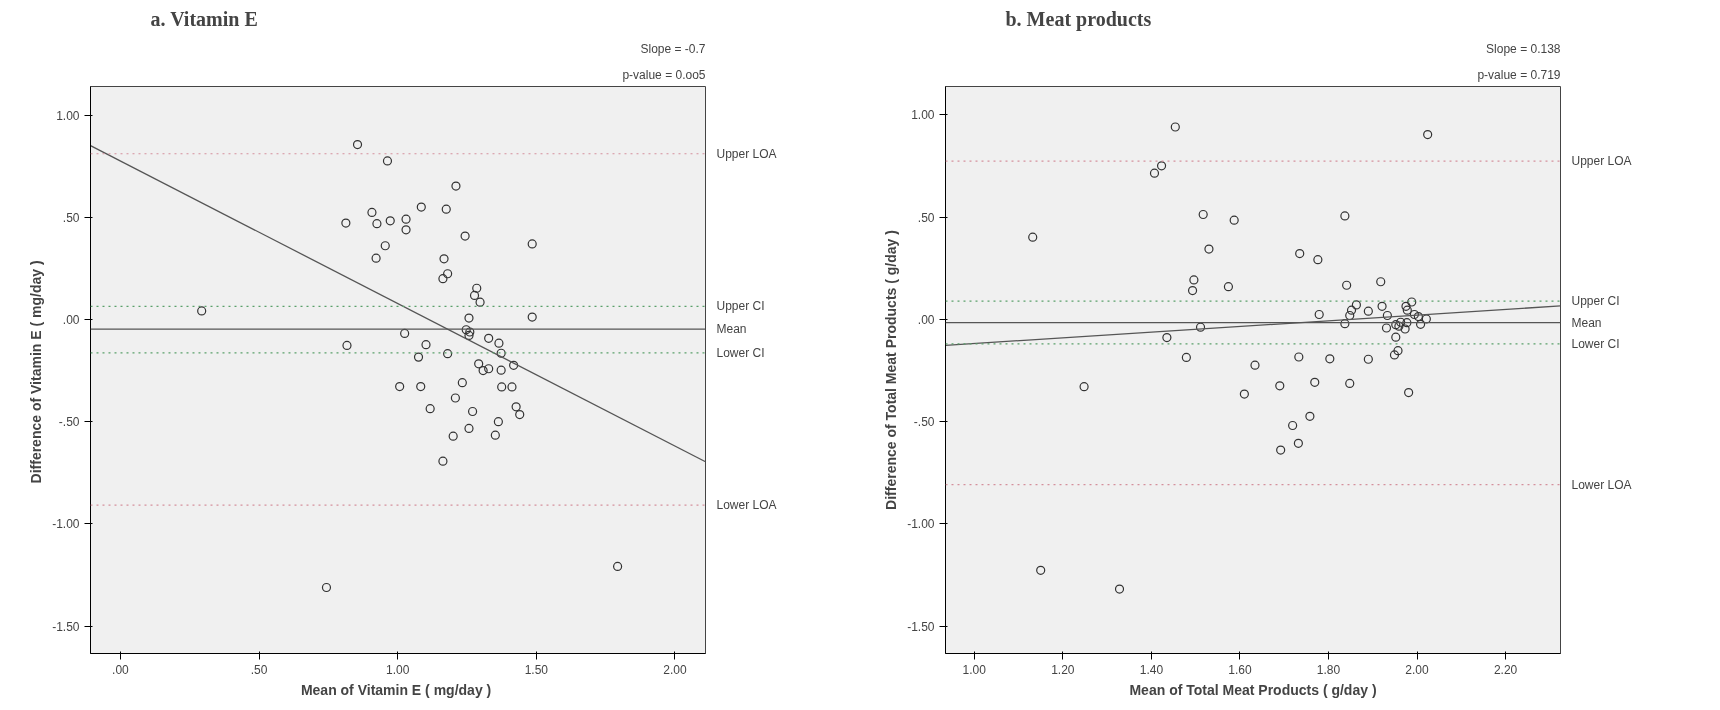 This screenshot has height=710, width=1720. What do you see at coordinates (1505, 669) in the screenshot?
I see `x-tick-label: 2.20` at bounding box center [1505, 669].